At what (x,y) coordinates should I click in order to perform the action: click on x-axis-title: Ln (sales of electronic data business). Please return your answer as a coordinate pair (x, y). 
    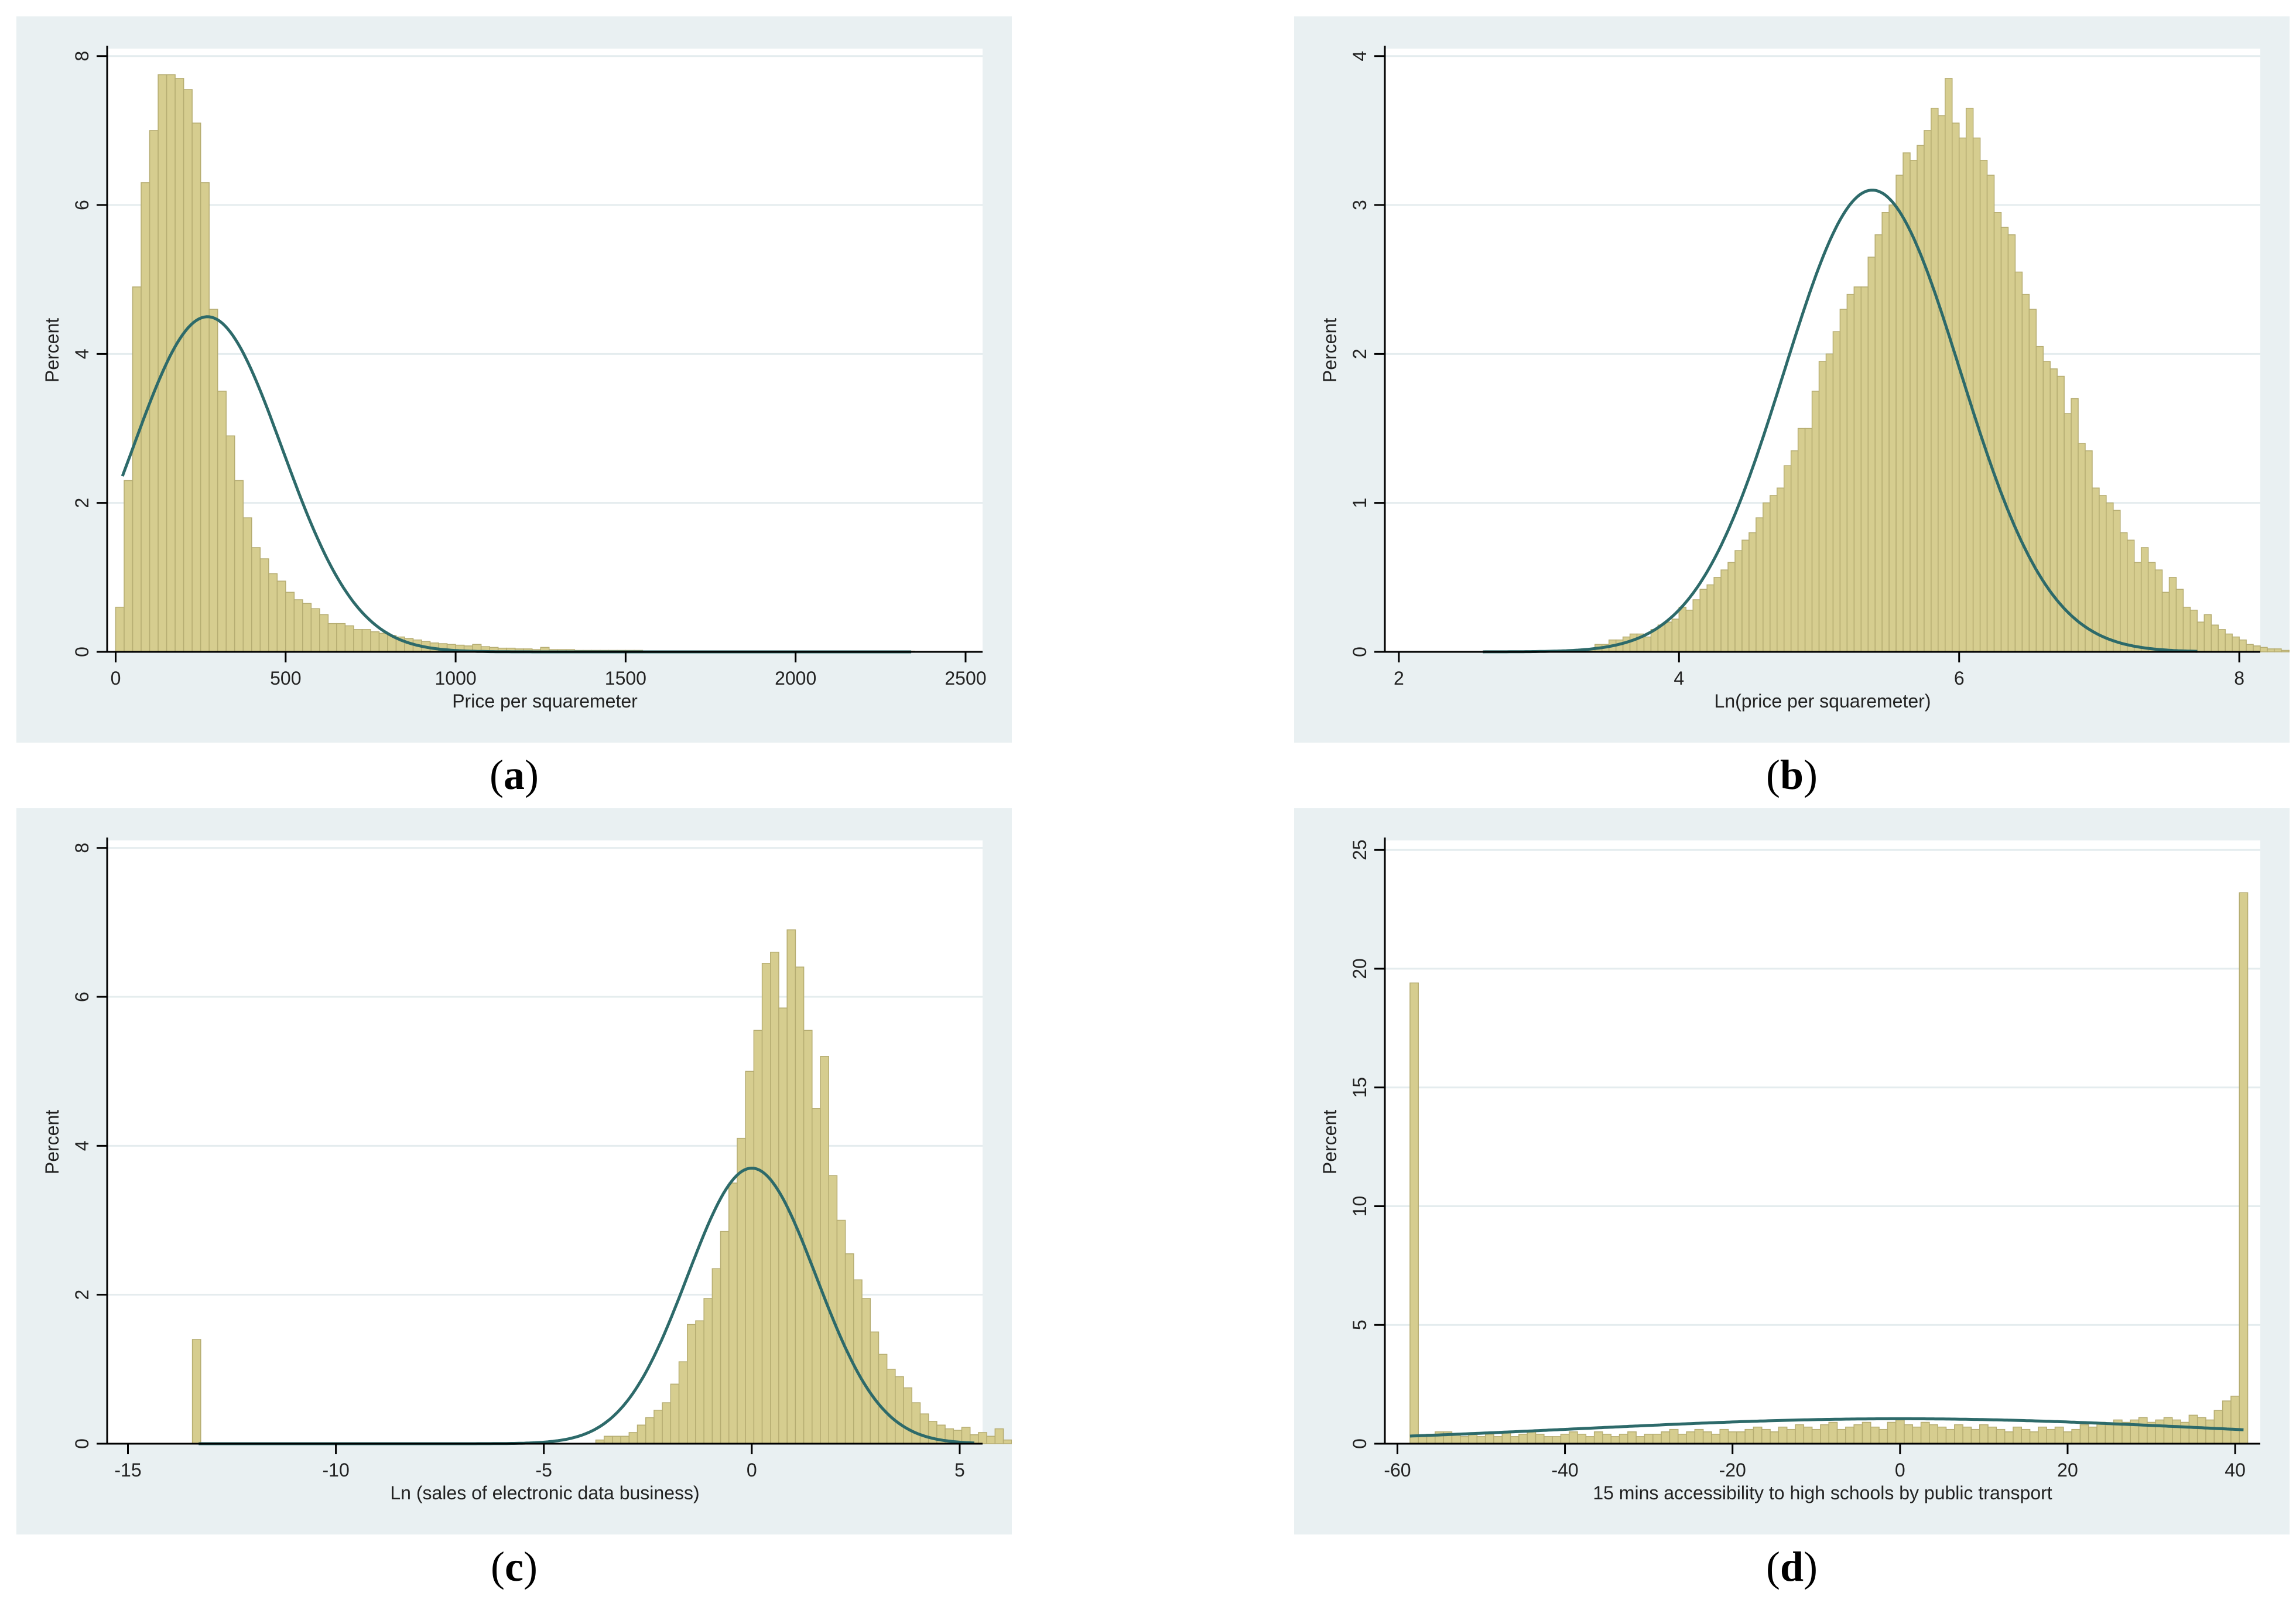
    Looking at the image, I should click on (544, 1492).